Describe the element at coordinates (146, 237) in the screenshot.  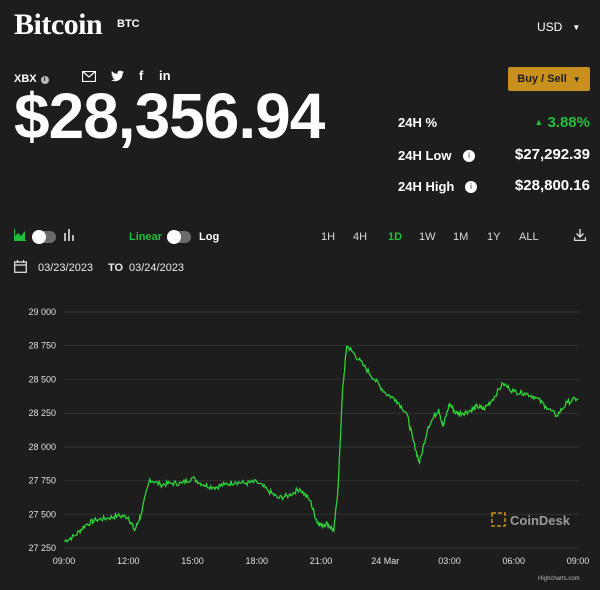
I see `linear-scale-label: Linear` at that location.